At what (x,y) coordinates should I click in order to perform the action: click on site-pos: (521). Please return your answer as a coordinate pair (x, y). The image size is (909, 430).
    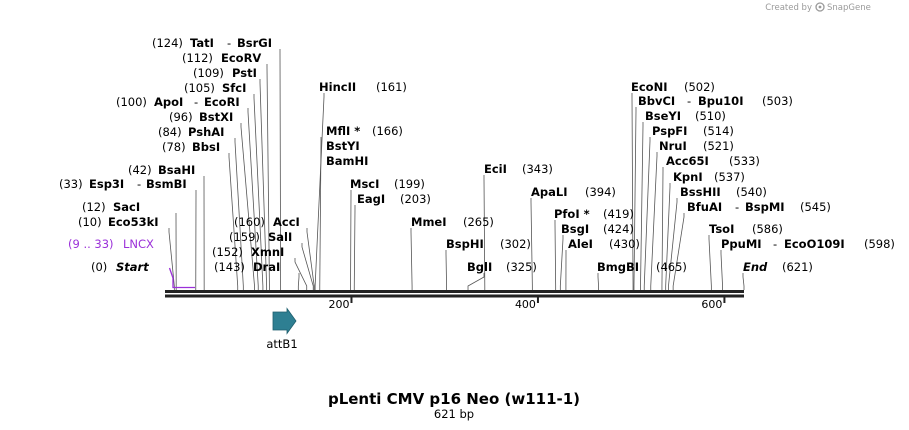
    Looking at the image, I should click on (718, 146).